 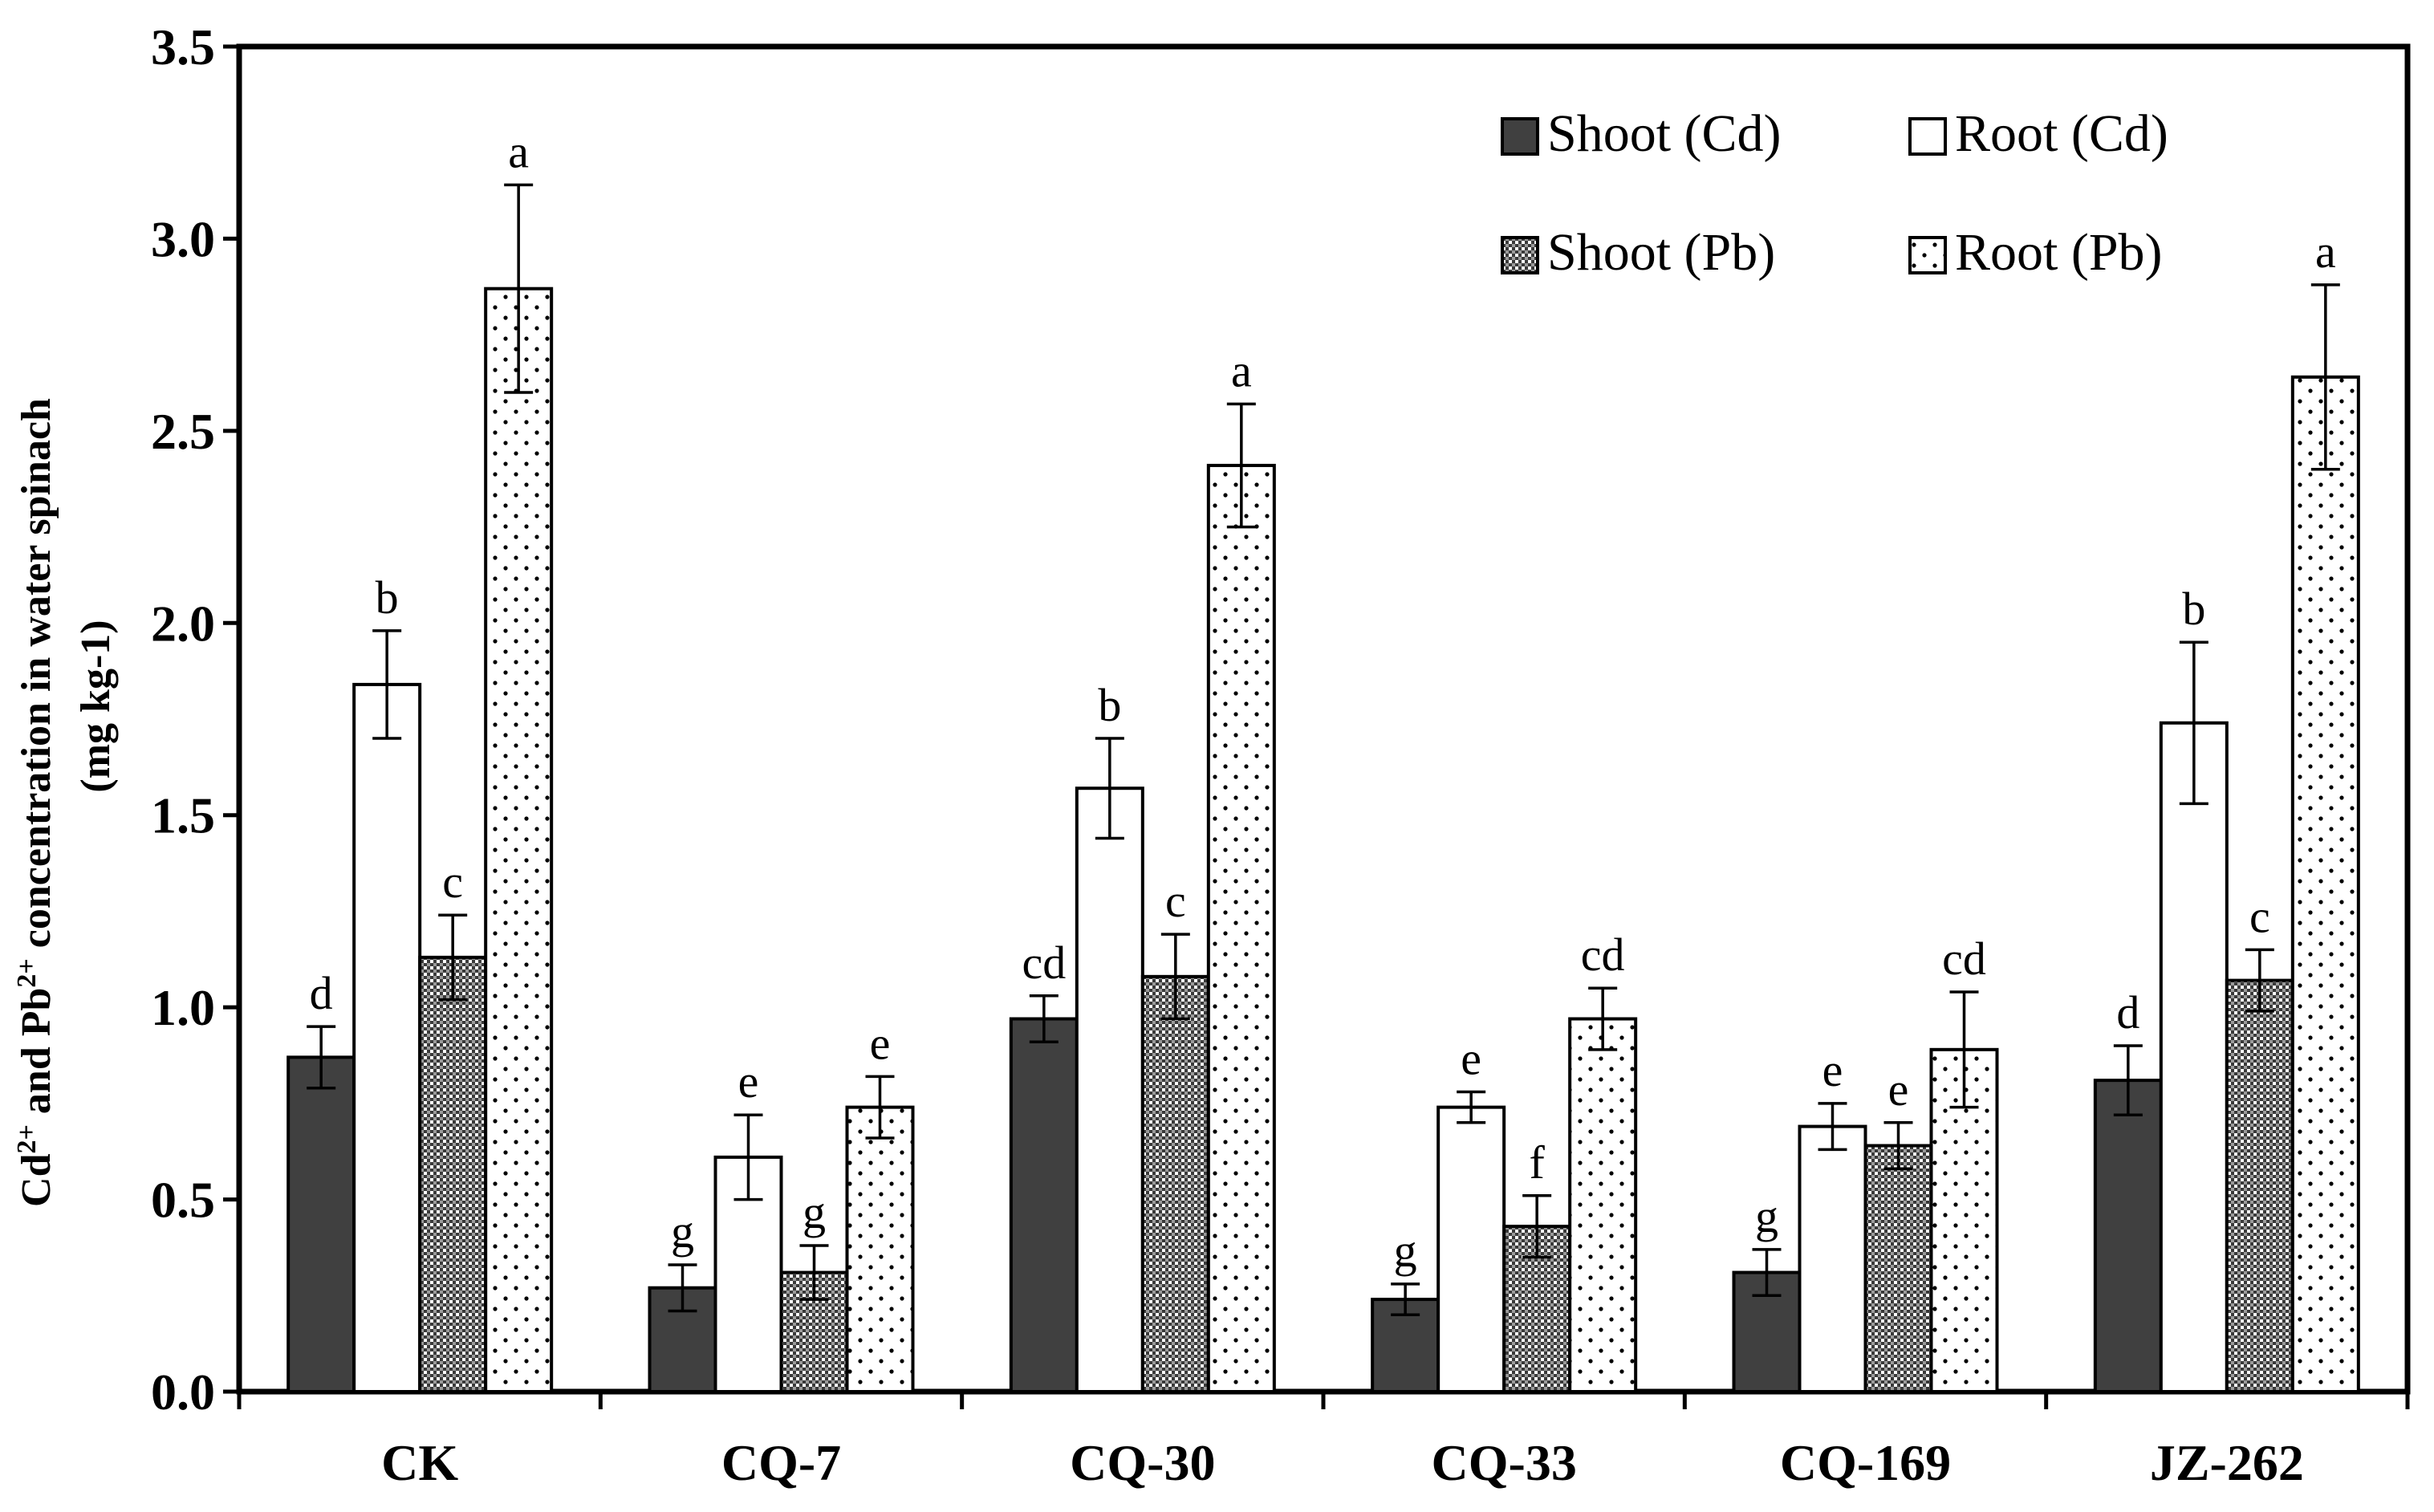 I want to click on x-category-label: CK, so click(x=420, y=1463).